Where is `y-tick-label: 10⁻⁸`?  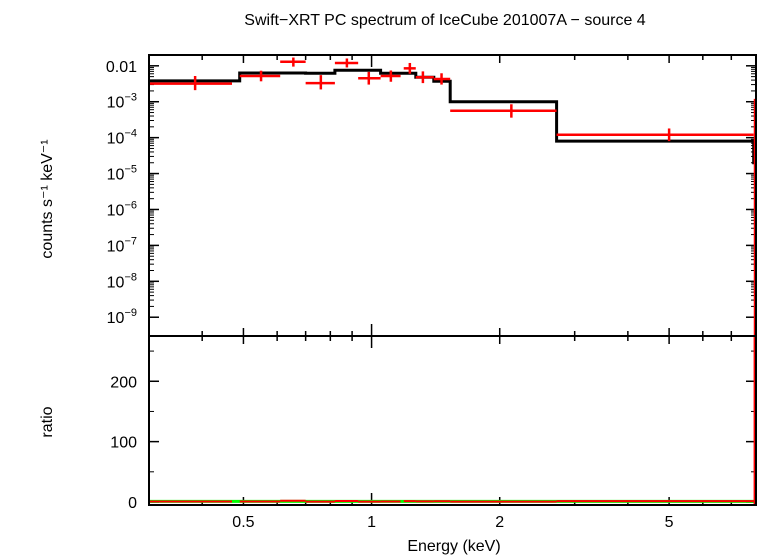 y-tick-label: 10⁻⁸ is located at coordinates (122, 281).